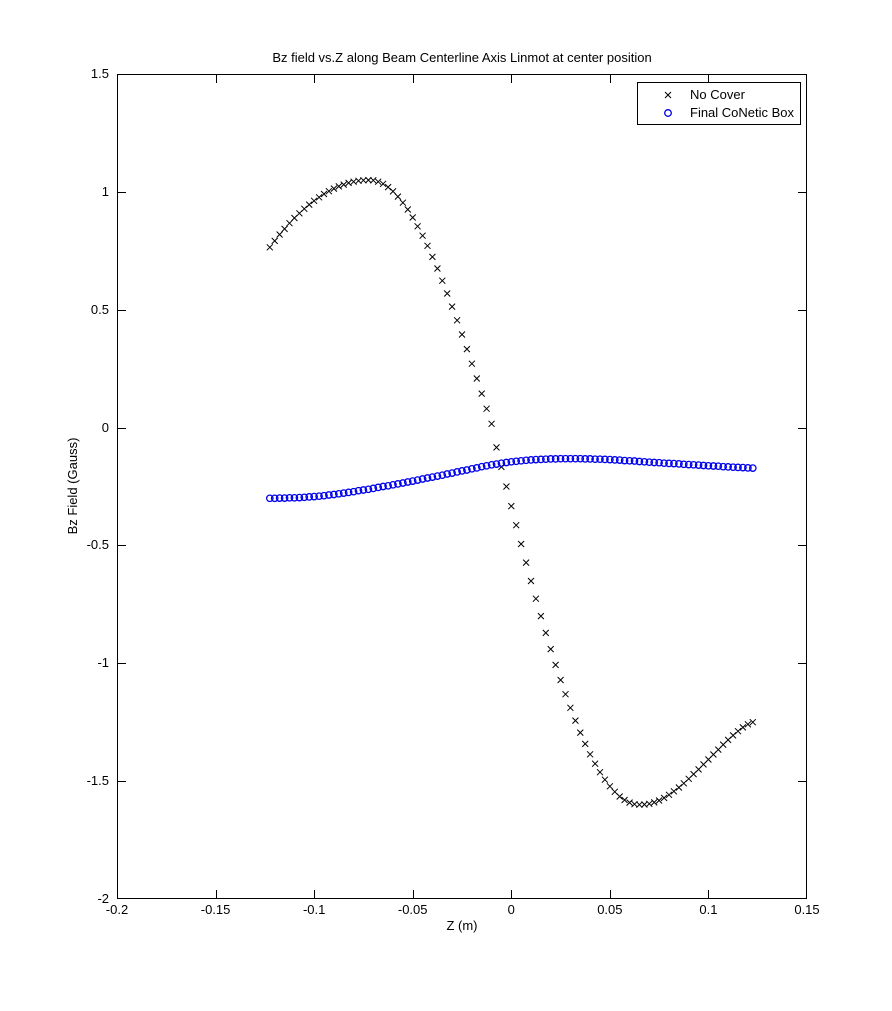 This screenshot has height=1011, width=892. What do you see at coordinates (97, 781) in the screenshot?
I see `y-tick-label: -1.5` at bounding box center [97, 781].